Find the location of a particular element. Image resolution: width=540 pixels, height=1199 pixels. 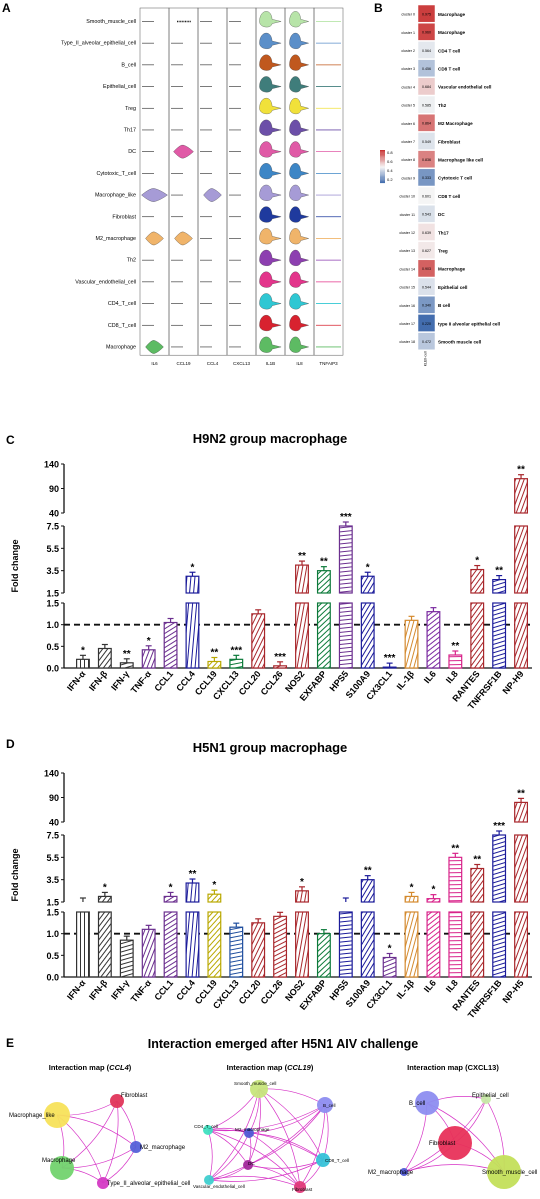

y-tick-label: 140 is located at coordinates (51, 774).